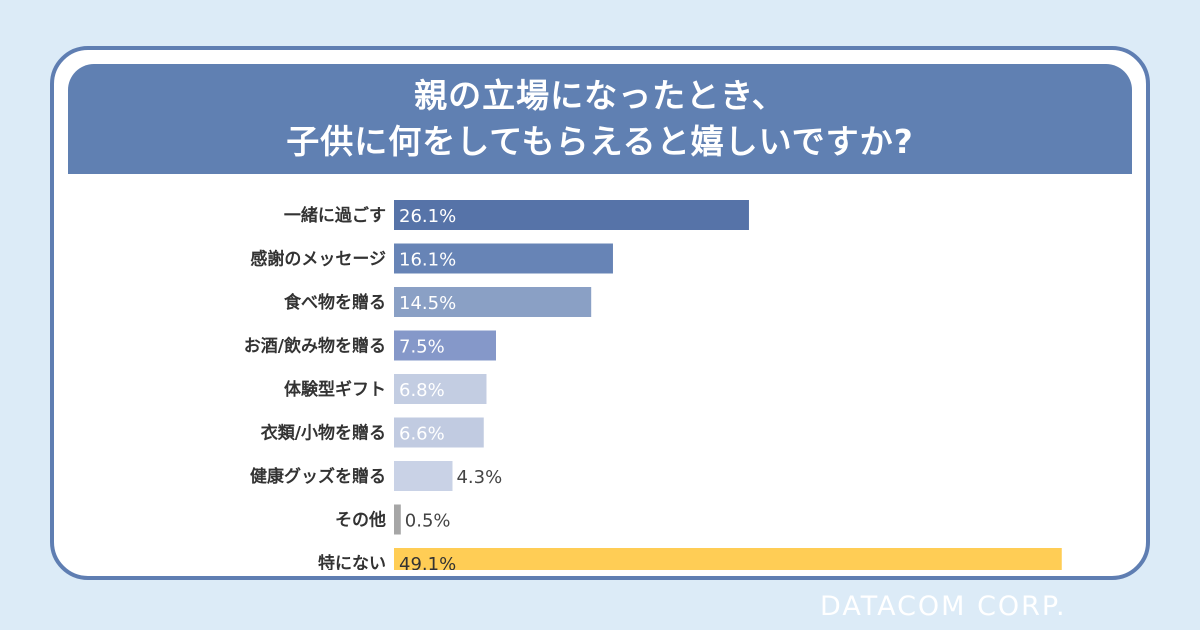  I want to click on category-label: その他, so click(360, 520).